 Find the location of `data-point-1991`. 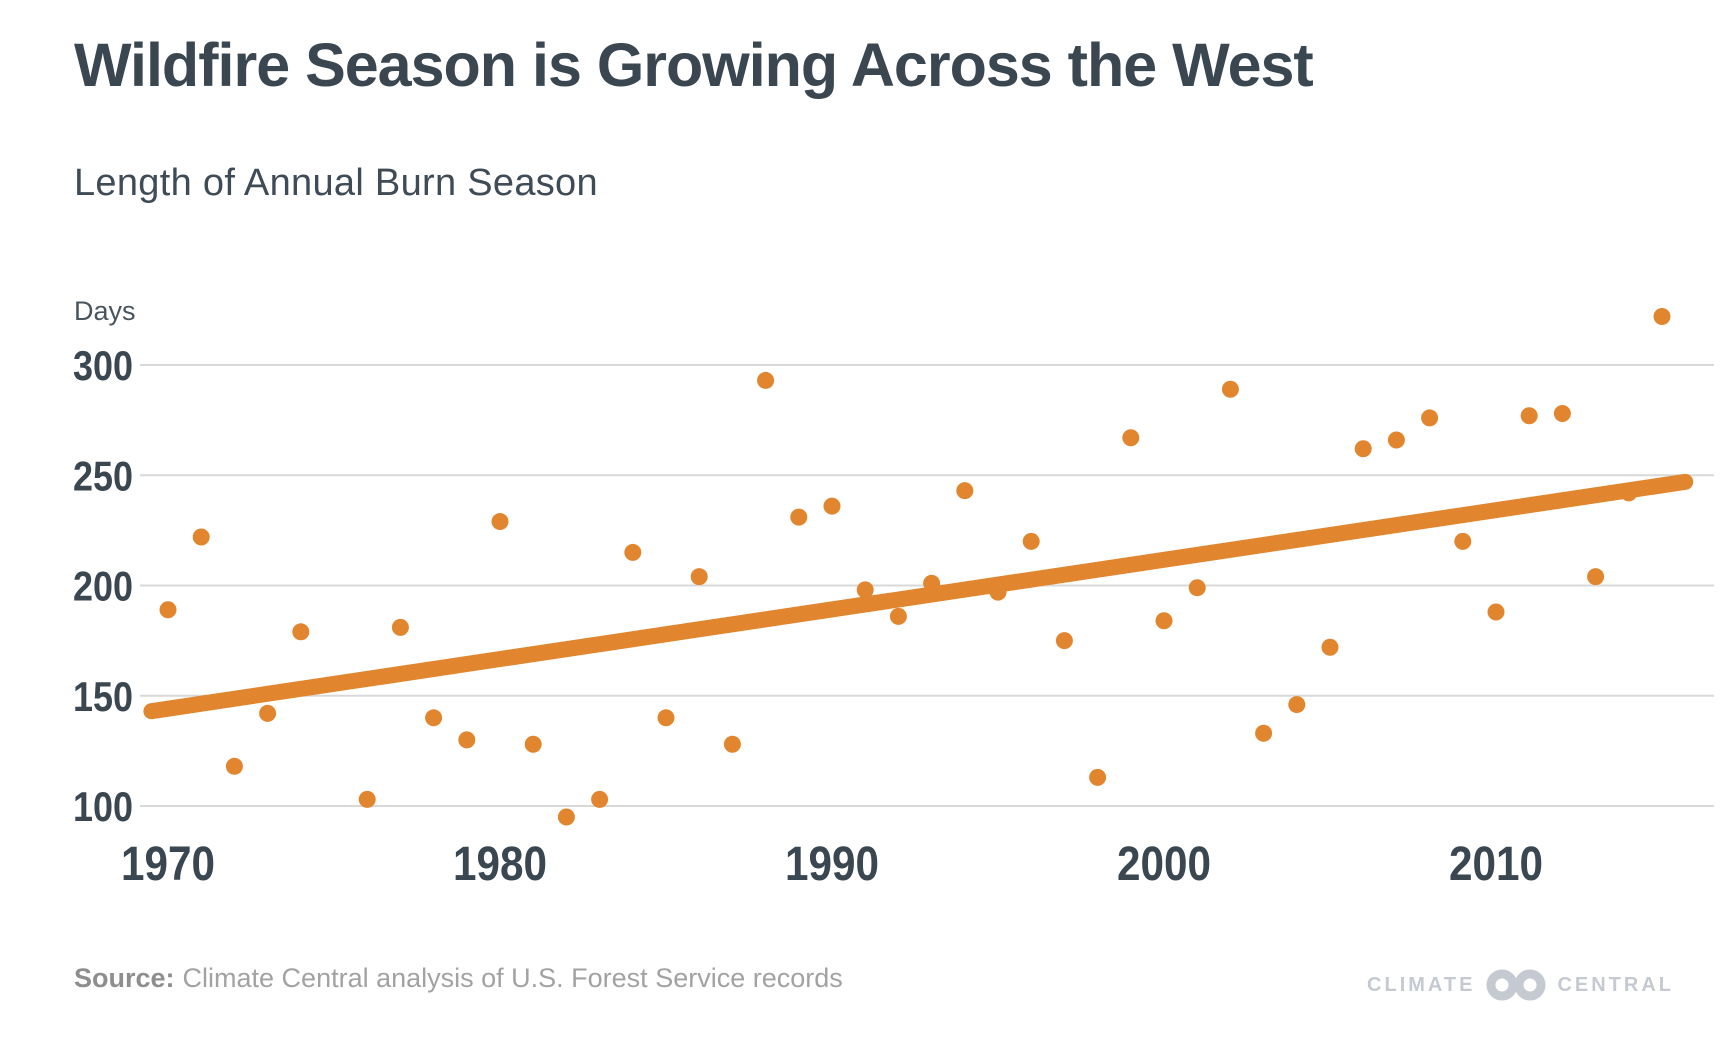

data-point-1991 is located at coordinates (865, 590).